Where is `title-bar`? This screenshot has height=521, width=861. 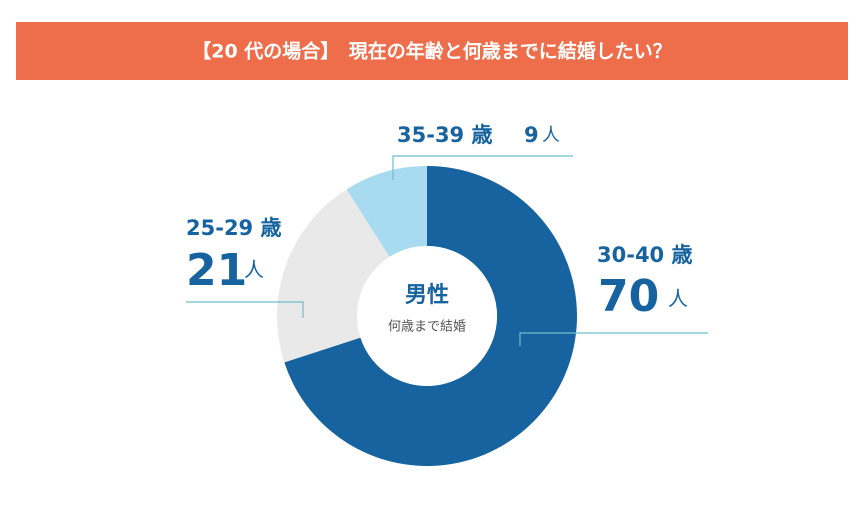 title-bar is located at coordinates (432, 51).